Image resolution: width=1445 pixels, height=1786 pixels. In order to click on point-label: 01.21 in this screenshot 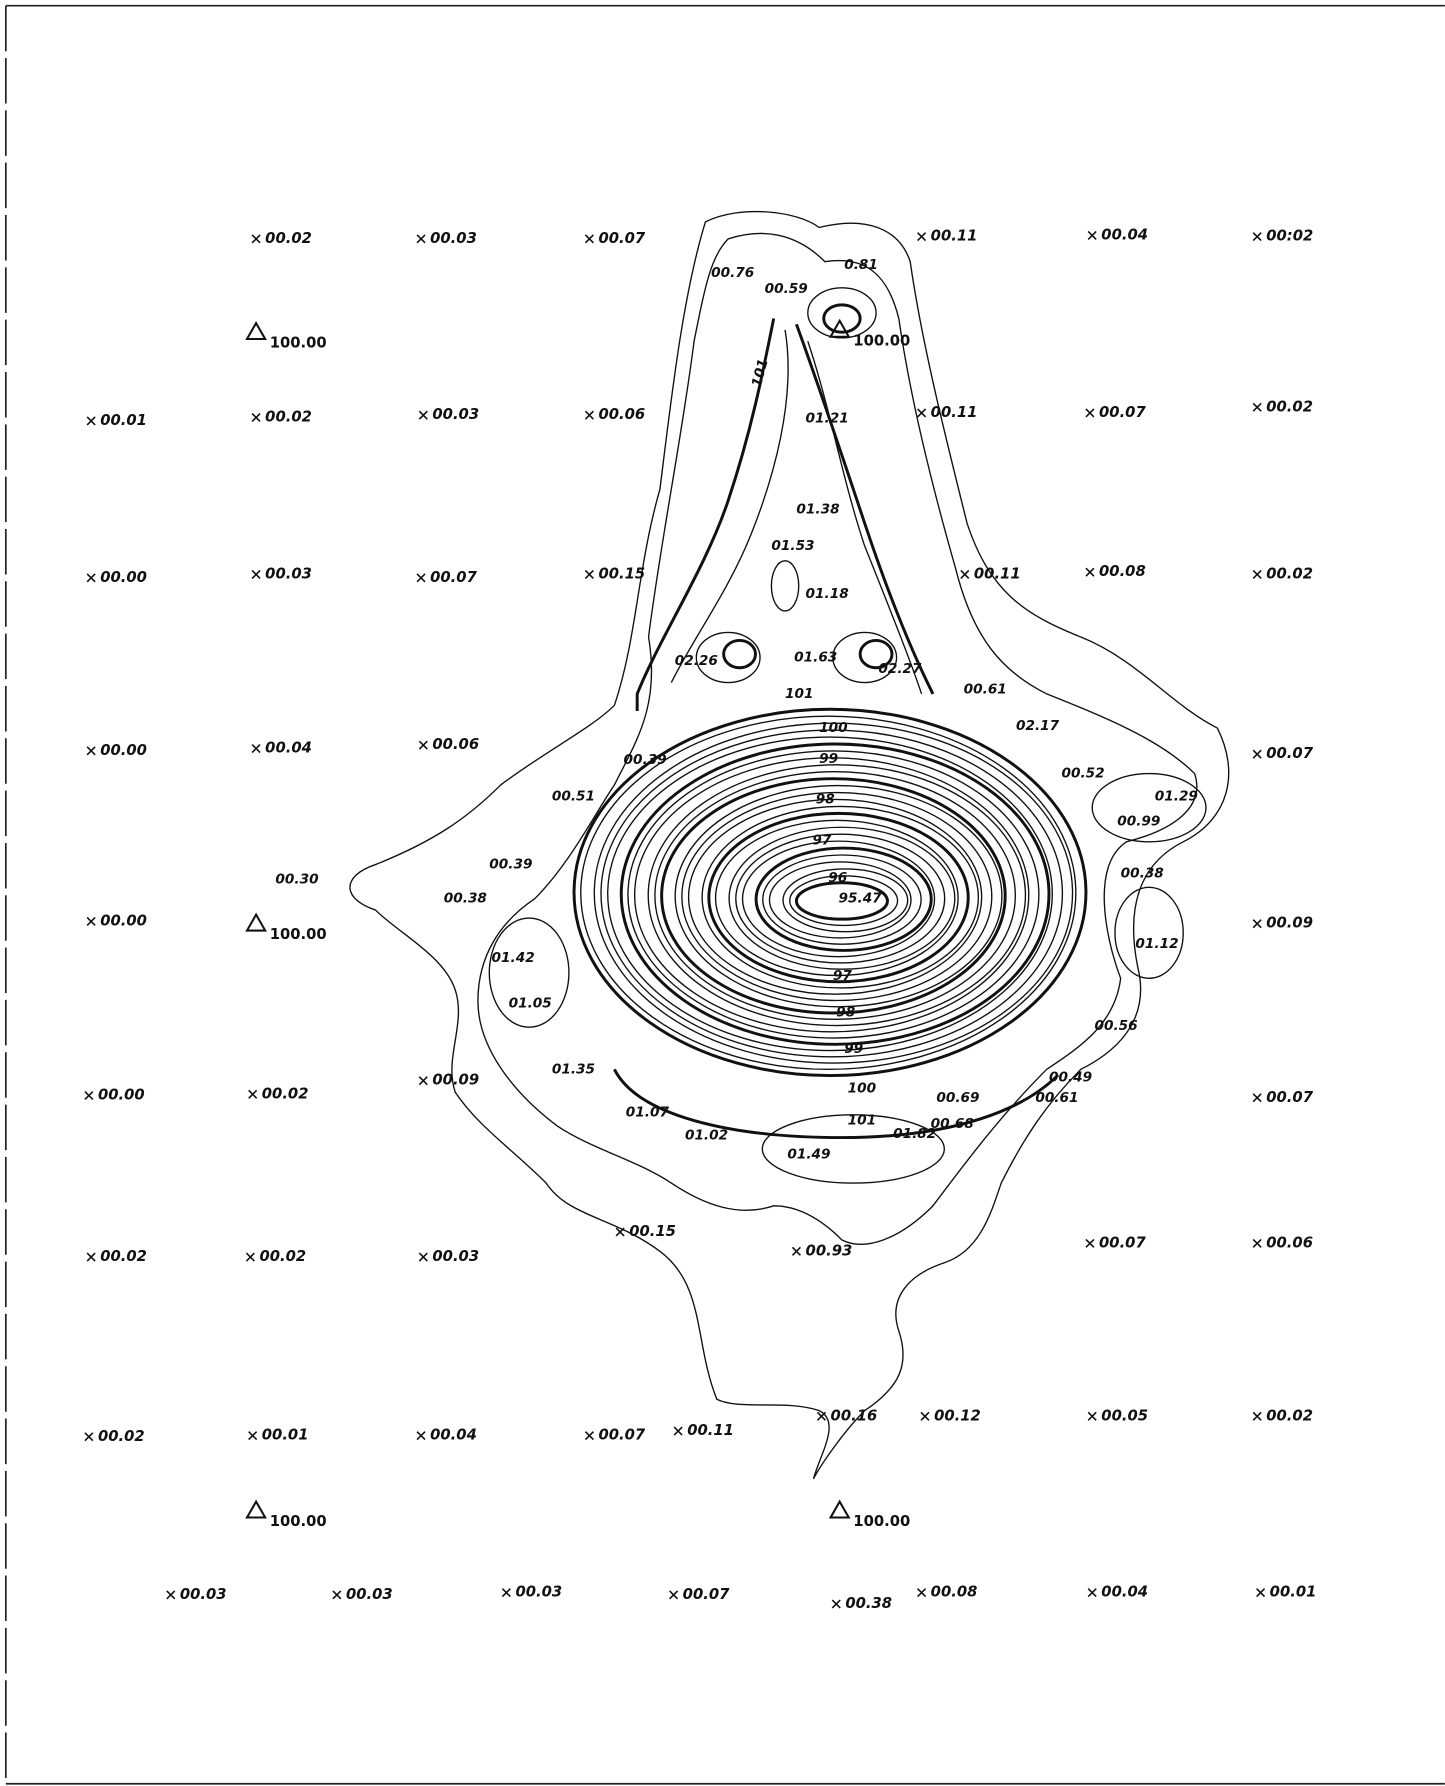, I will do `click(827, 419)`.